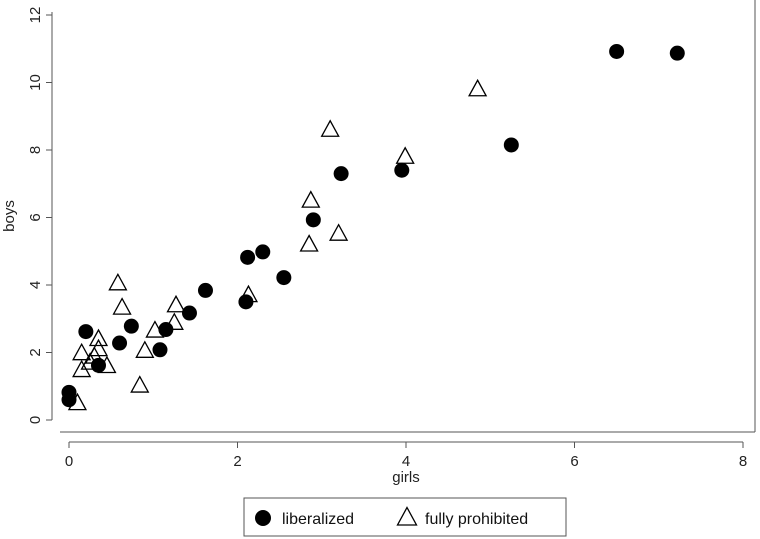 The width and height of the screenshot is (760, 539). I want to click on legend-marker-liberalized, so click(263, 518).